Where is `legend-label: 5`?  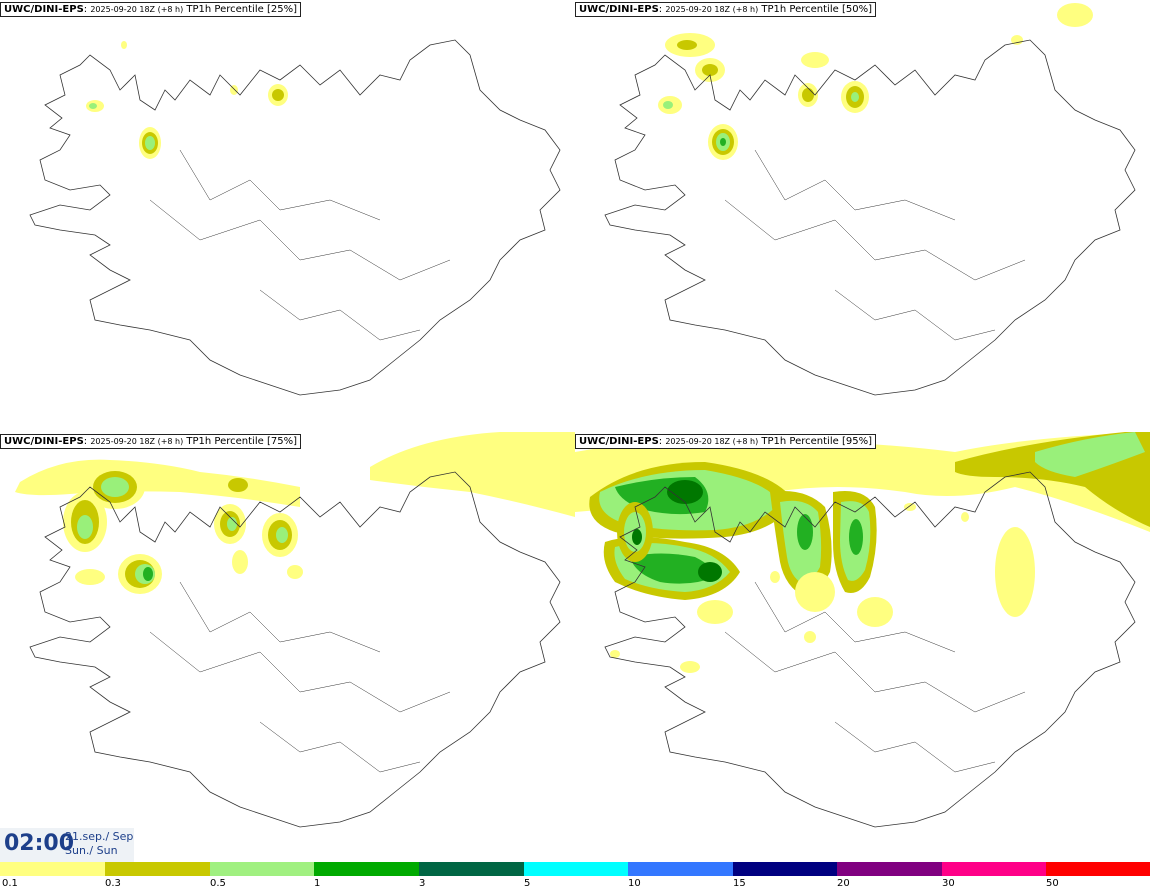
legend-label: 5 is located at coordinates (527, 883).